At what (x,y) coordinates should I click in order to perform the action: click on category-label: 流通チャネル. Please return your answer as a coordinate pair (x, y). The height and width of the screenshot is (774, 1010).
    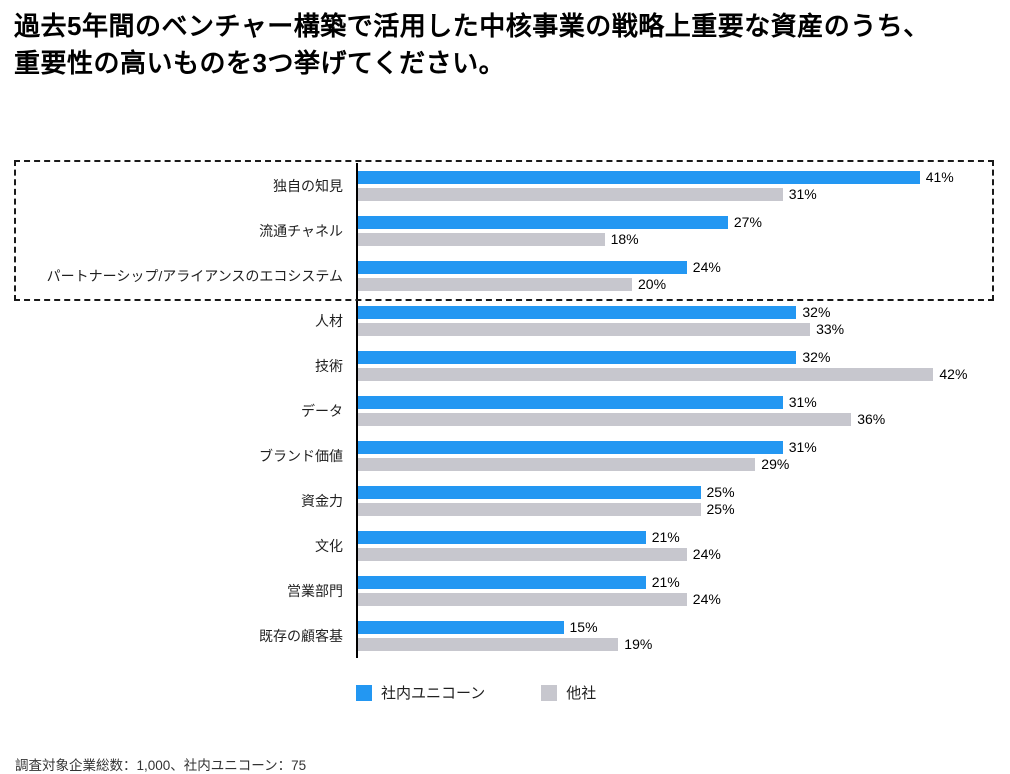
    Looking at the image, I should click on (301, 230).